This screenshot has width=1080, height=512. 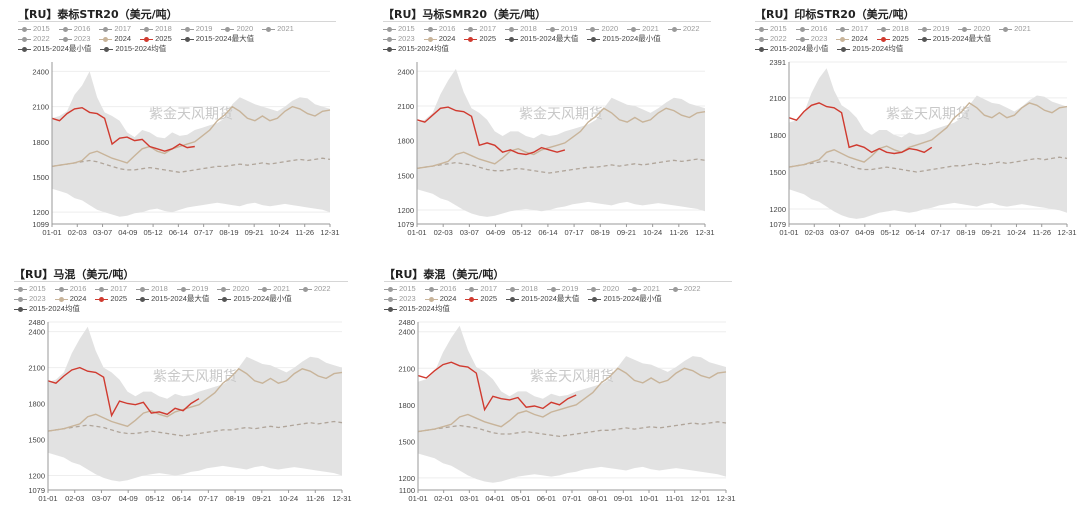 What do you see at coordinates (77, 232) in the screenshot?
I see `x-tick-label: 02-03` at bounding box center [77, 232].